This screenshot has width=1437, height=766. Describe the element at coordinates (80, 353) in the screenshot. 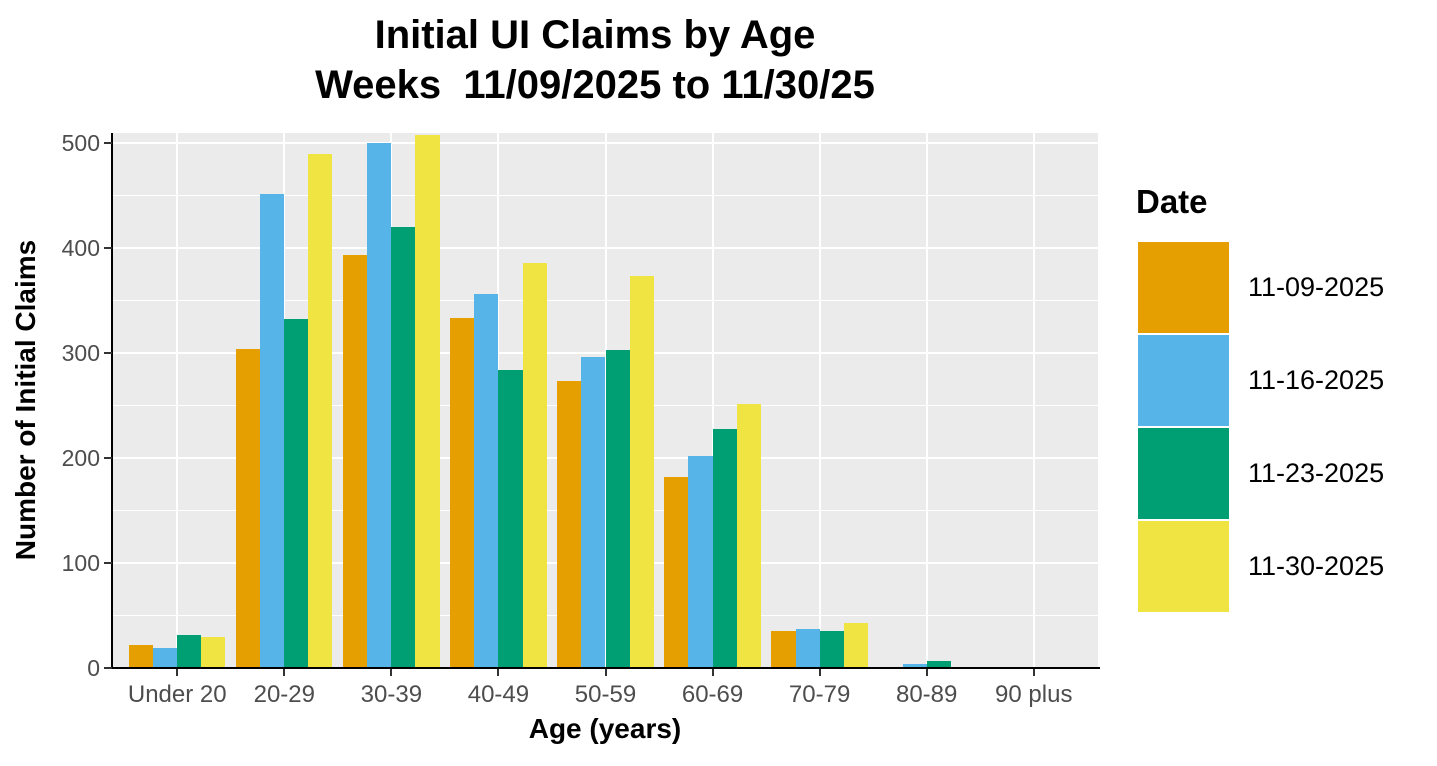

I see `y-tick-label: 300` at that location.